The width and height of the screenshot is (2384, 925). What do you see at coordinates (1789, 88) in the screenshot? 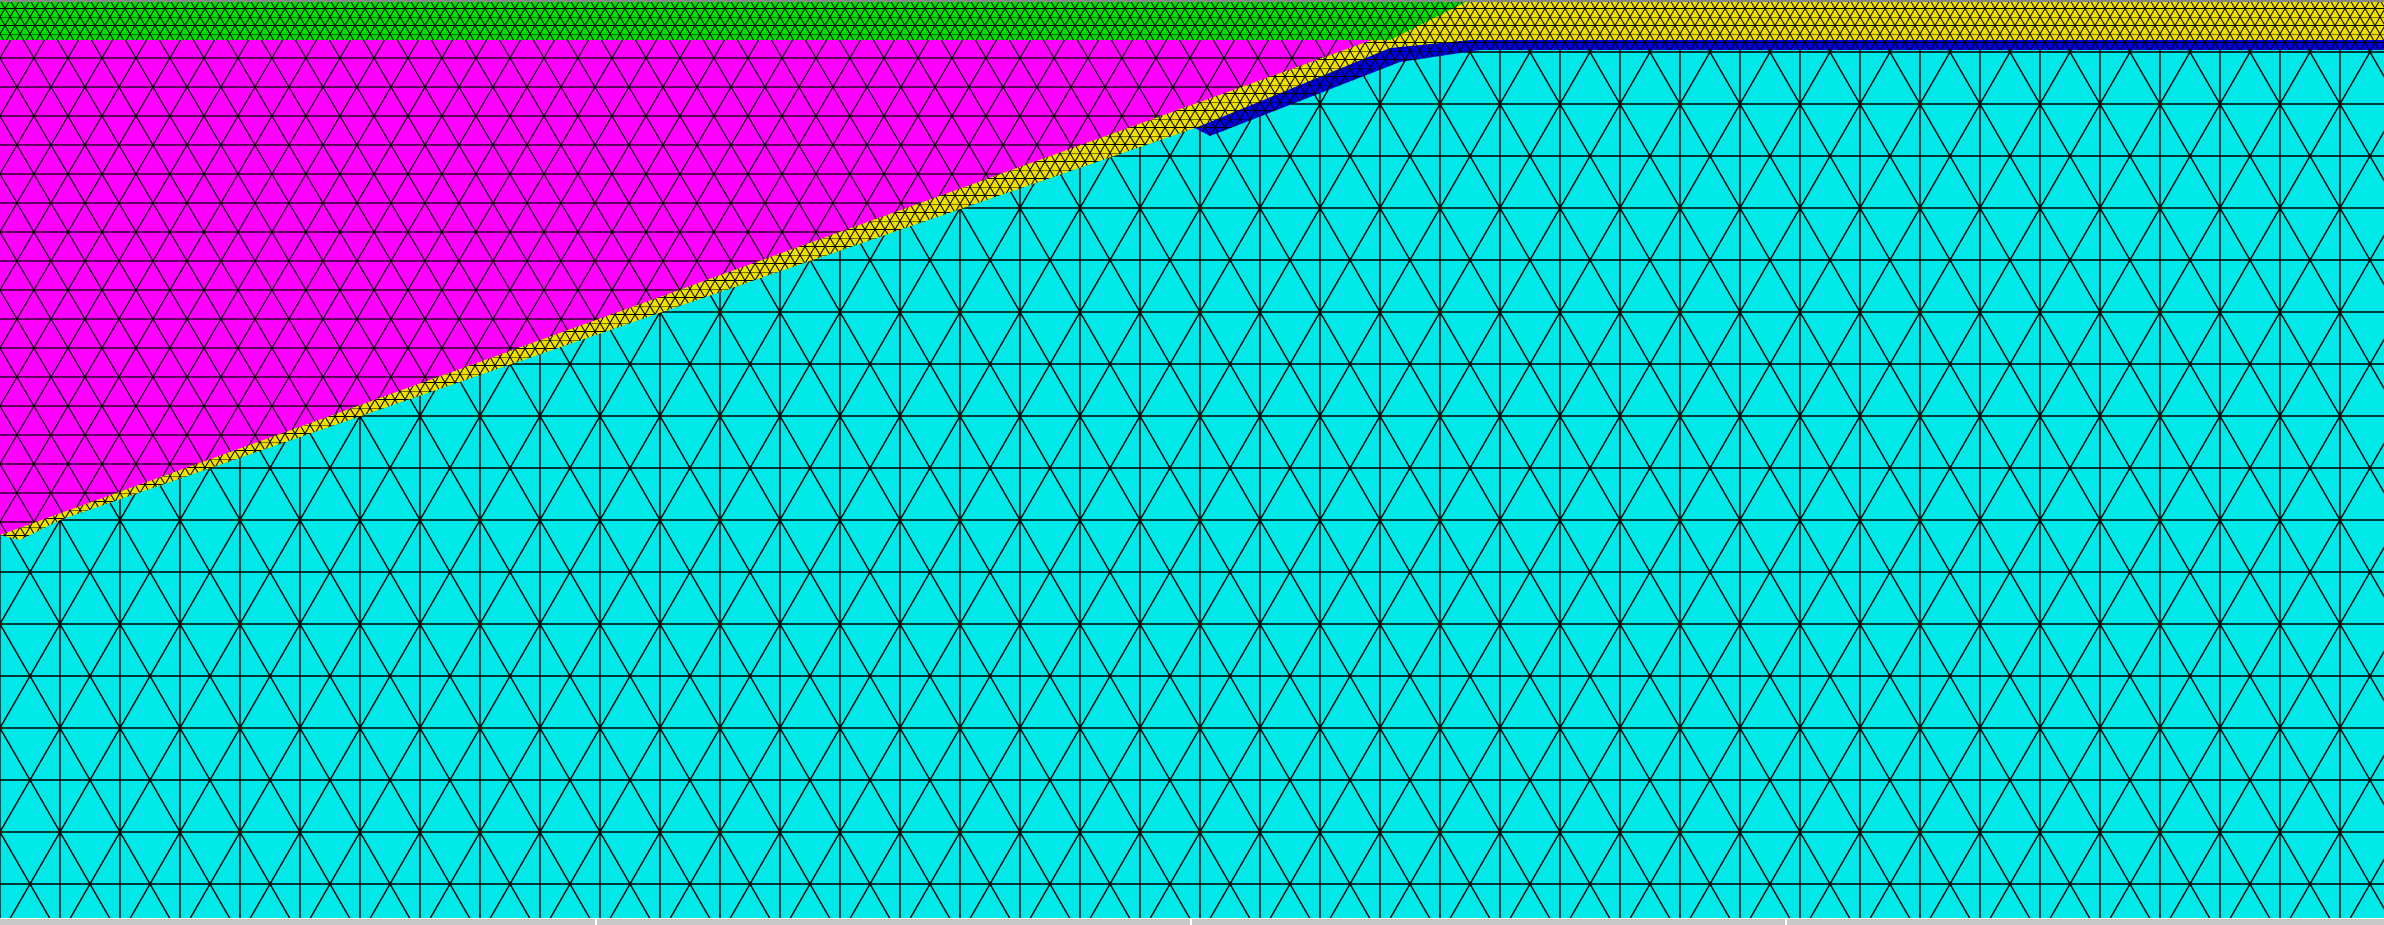
I see `blue-region` at bounding box center [1789, 88].